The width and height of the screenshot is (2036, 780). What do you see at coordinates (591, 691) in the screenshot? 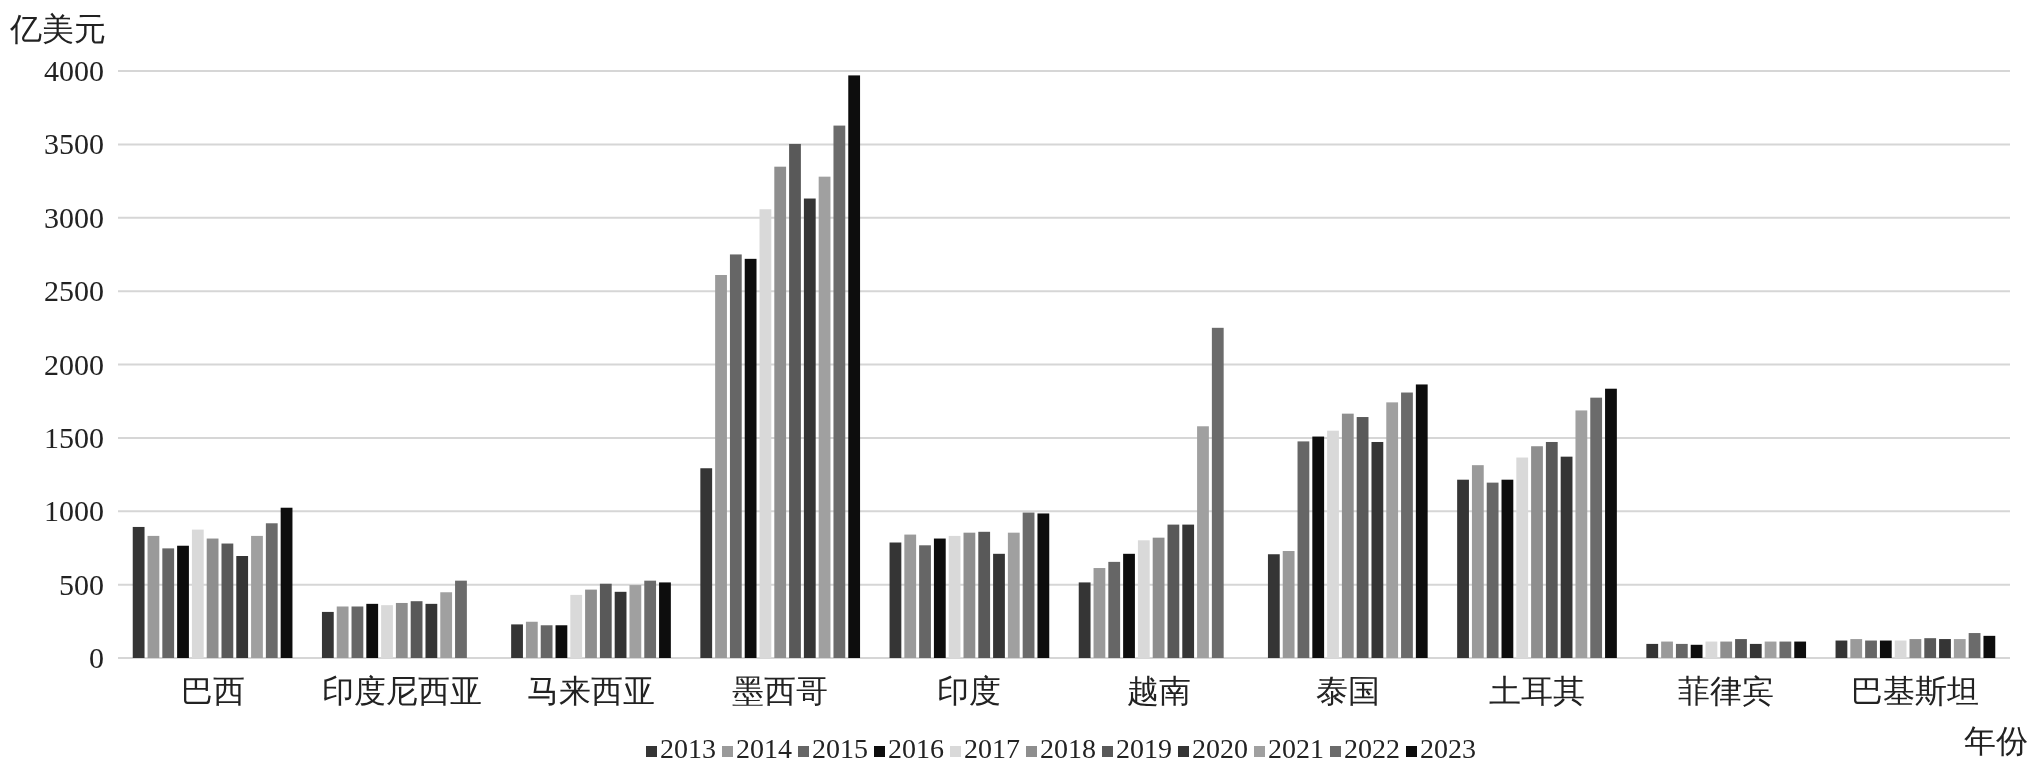
I see `x-tick-label: 马来西亚` at bounding box center [591, 691].